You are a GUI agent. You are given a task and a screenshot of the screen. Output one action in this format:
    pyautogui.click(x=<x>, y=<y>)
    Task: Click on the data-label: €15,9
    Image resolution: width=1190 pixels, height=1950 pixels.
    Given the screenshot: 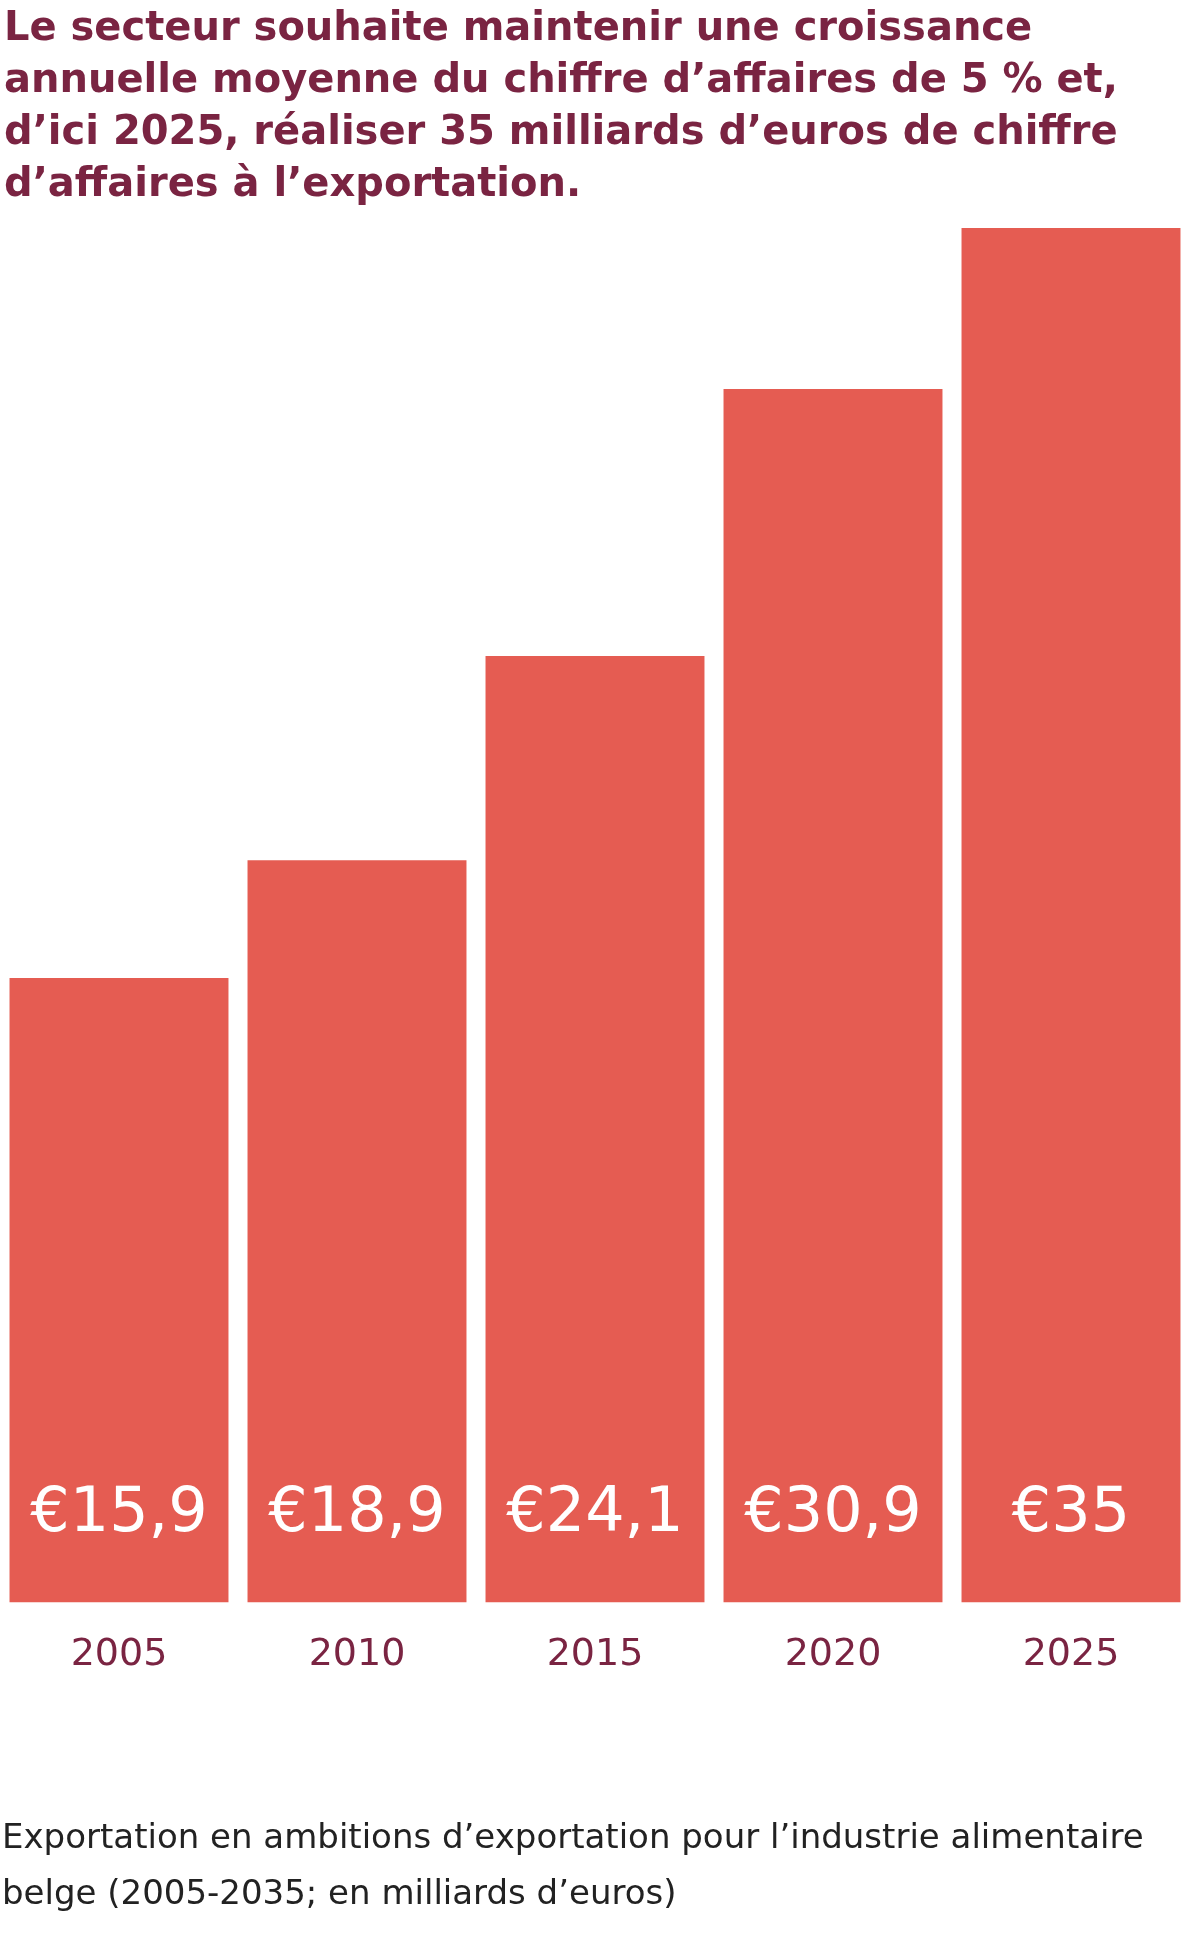 What is the action you would take?
    pyautogui.click(x=119, y=1509)
    